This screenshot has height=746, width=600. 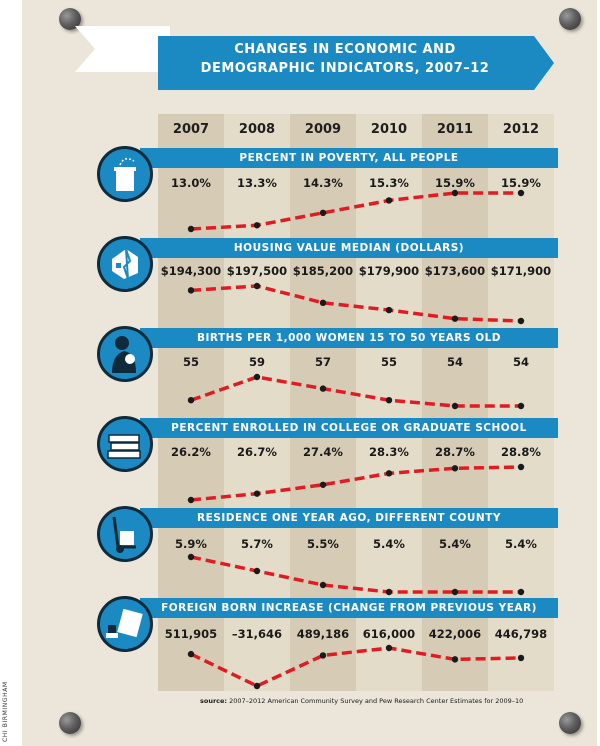 What do you see at coordinates (389, 183) in the screenshot?
I see `data-label-1-2010: 15.3%` at bounding box center [389, 183].